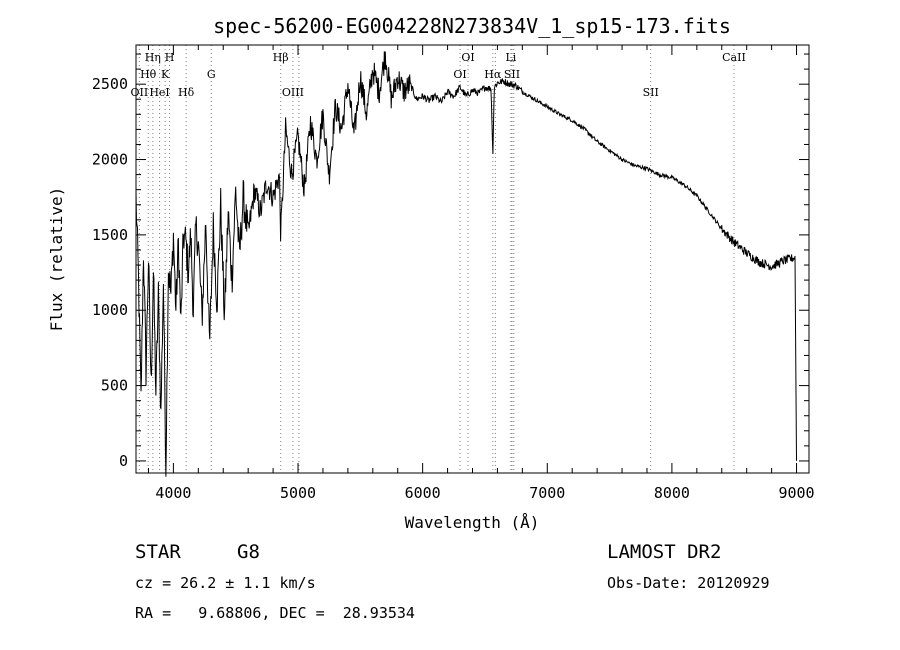 Image resolution: width=900 pixels, height=650 pixels. Describe the element at coordinates (664, 552) in the screenshot. I see `survey-name: LAMOST DR2` at that location.